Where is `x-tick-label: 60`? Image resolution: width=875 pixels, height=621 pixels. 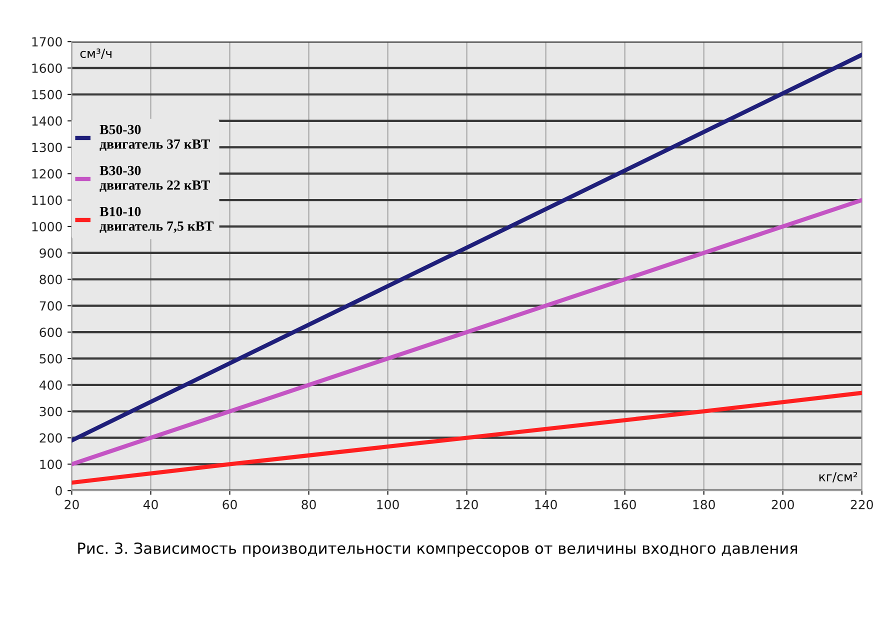
x-tick-label: 60 is located at coordinates (229, 505).